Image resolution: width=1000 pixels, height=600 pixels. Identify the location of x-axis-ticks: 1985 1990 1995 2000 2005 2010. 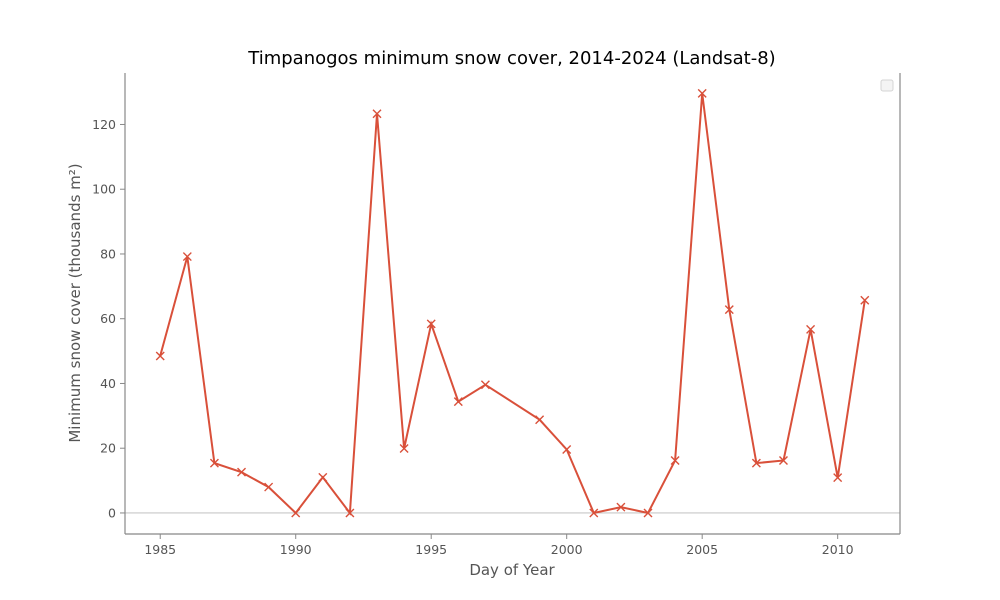
(499, 545).